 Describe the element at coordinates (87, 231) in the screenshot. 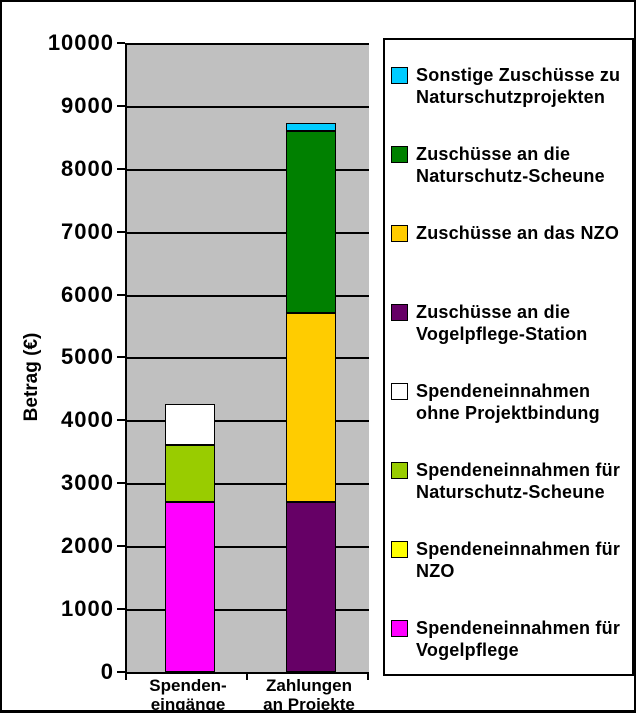

I see `y-tick-label-7000: 7000` at that location.